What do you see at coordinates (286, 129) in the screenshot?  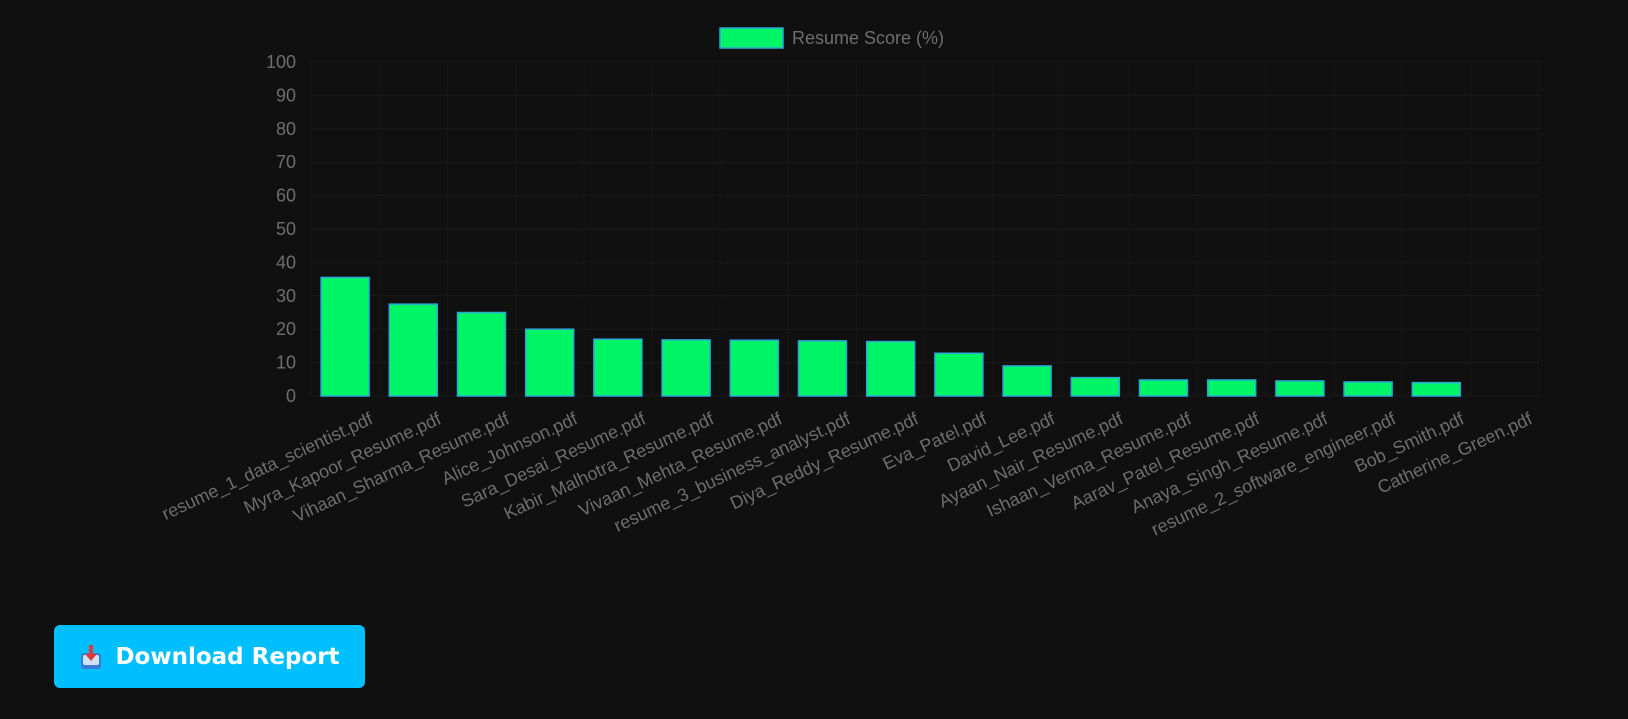 I see `y-tick-label: 80` at bounding box center [286, 129].